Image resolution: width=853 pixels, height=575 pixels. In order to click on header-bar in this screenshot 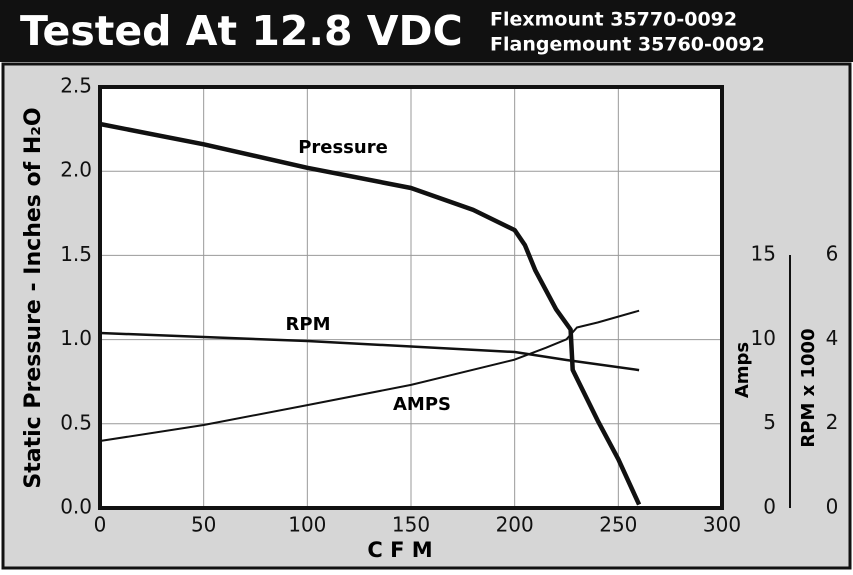, I will do `click(426, 31)`.